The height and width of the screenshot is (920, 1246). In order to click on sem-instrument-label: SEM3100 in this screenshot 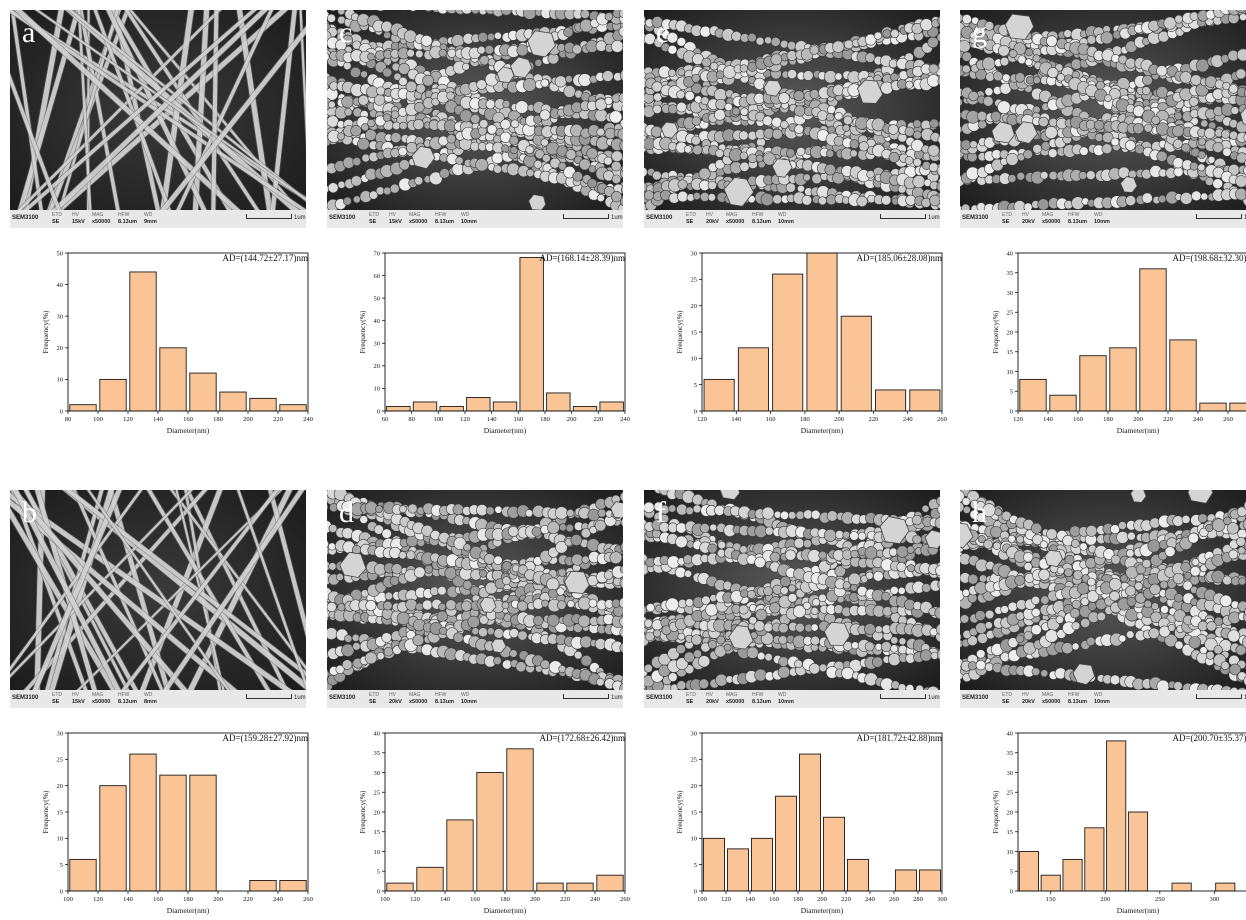, I will do `click(342, 698)`.